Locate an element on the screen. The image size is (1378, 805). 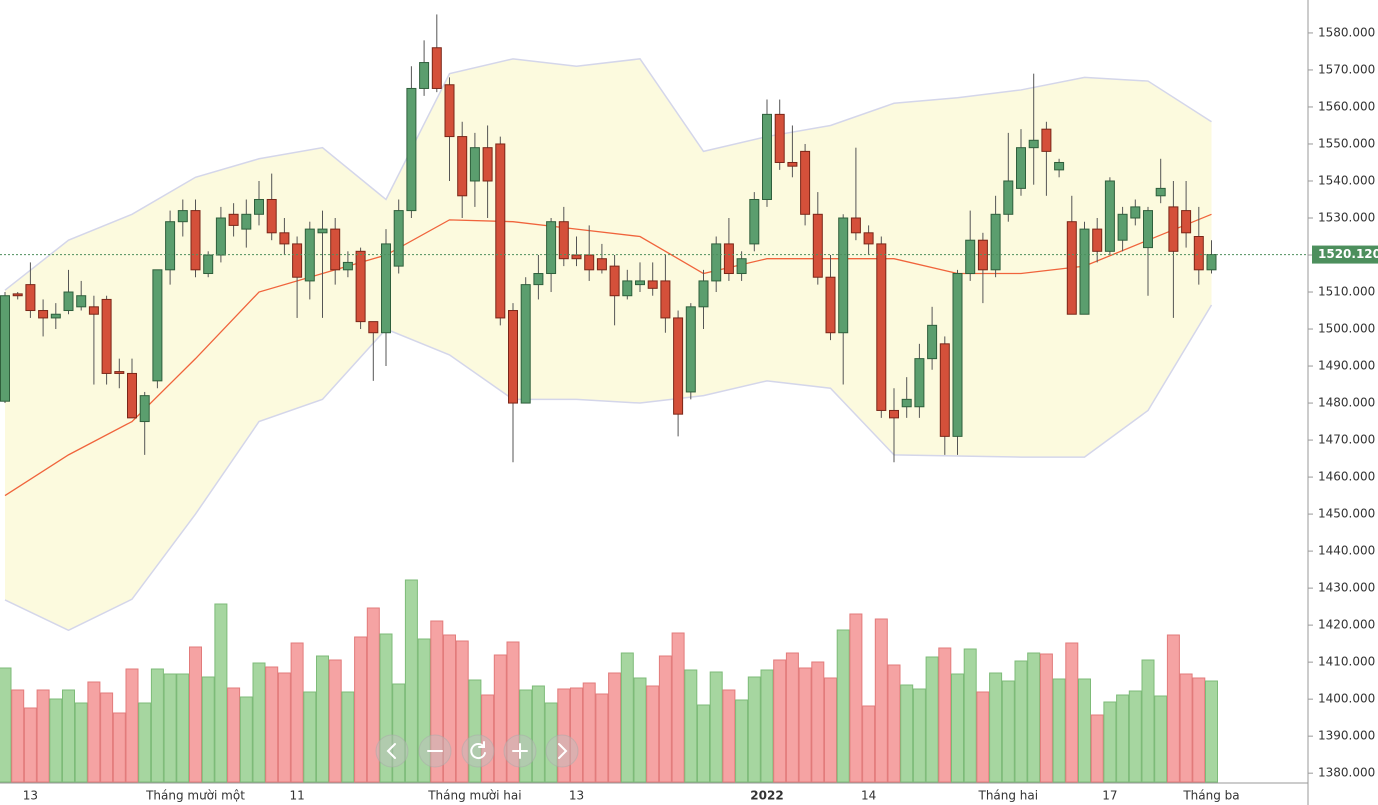
y-tick-label: 1580.000 is located at coordinates (1346, 32).